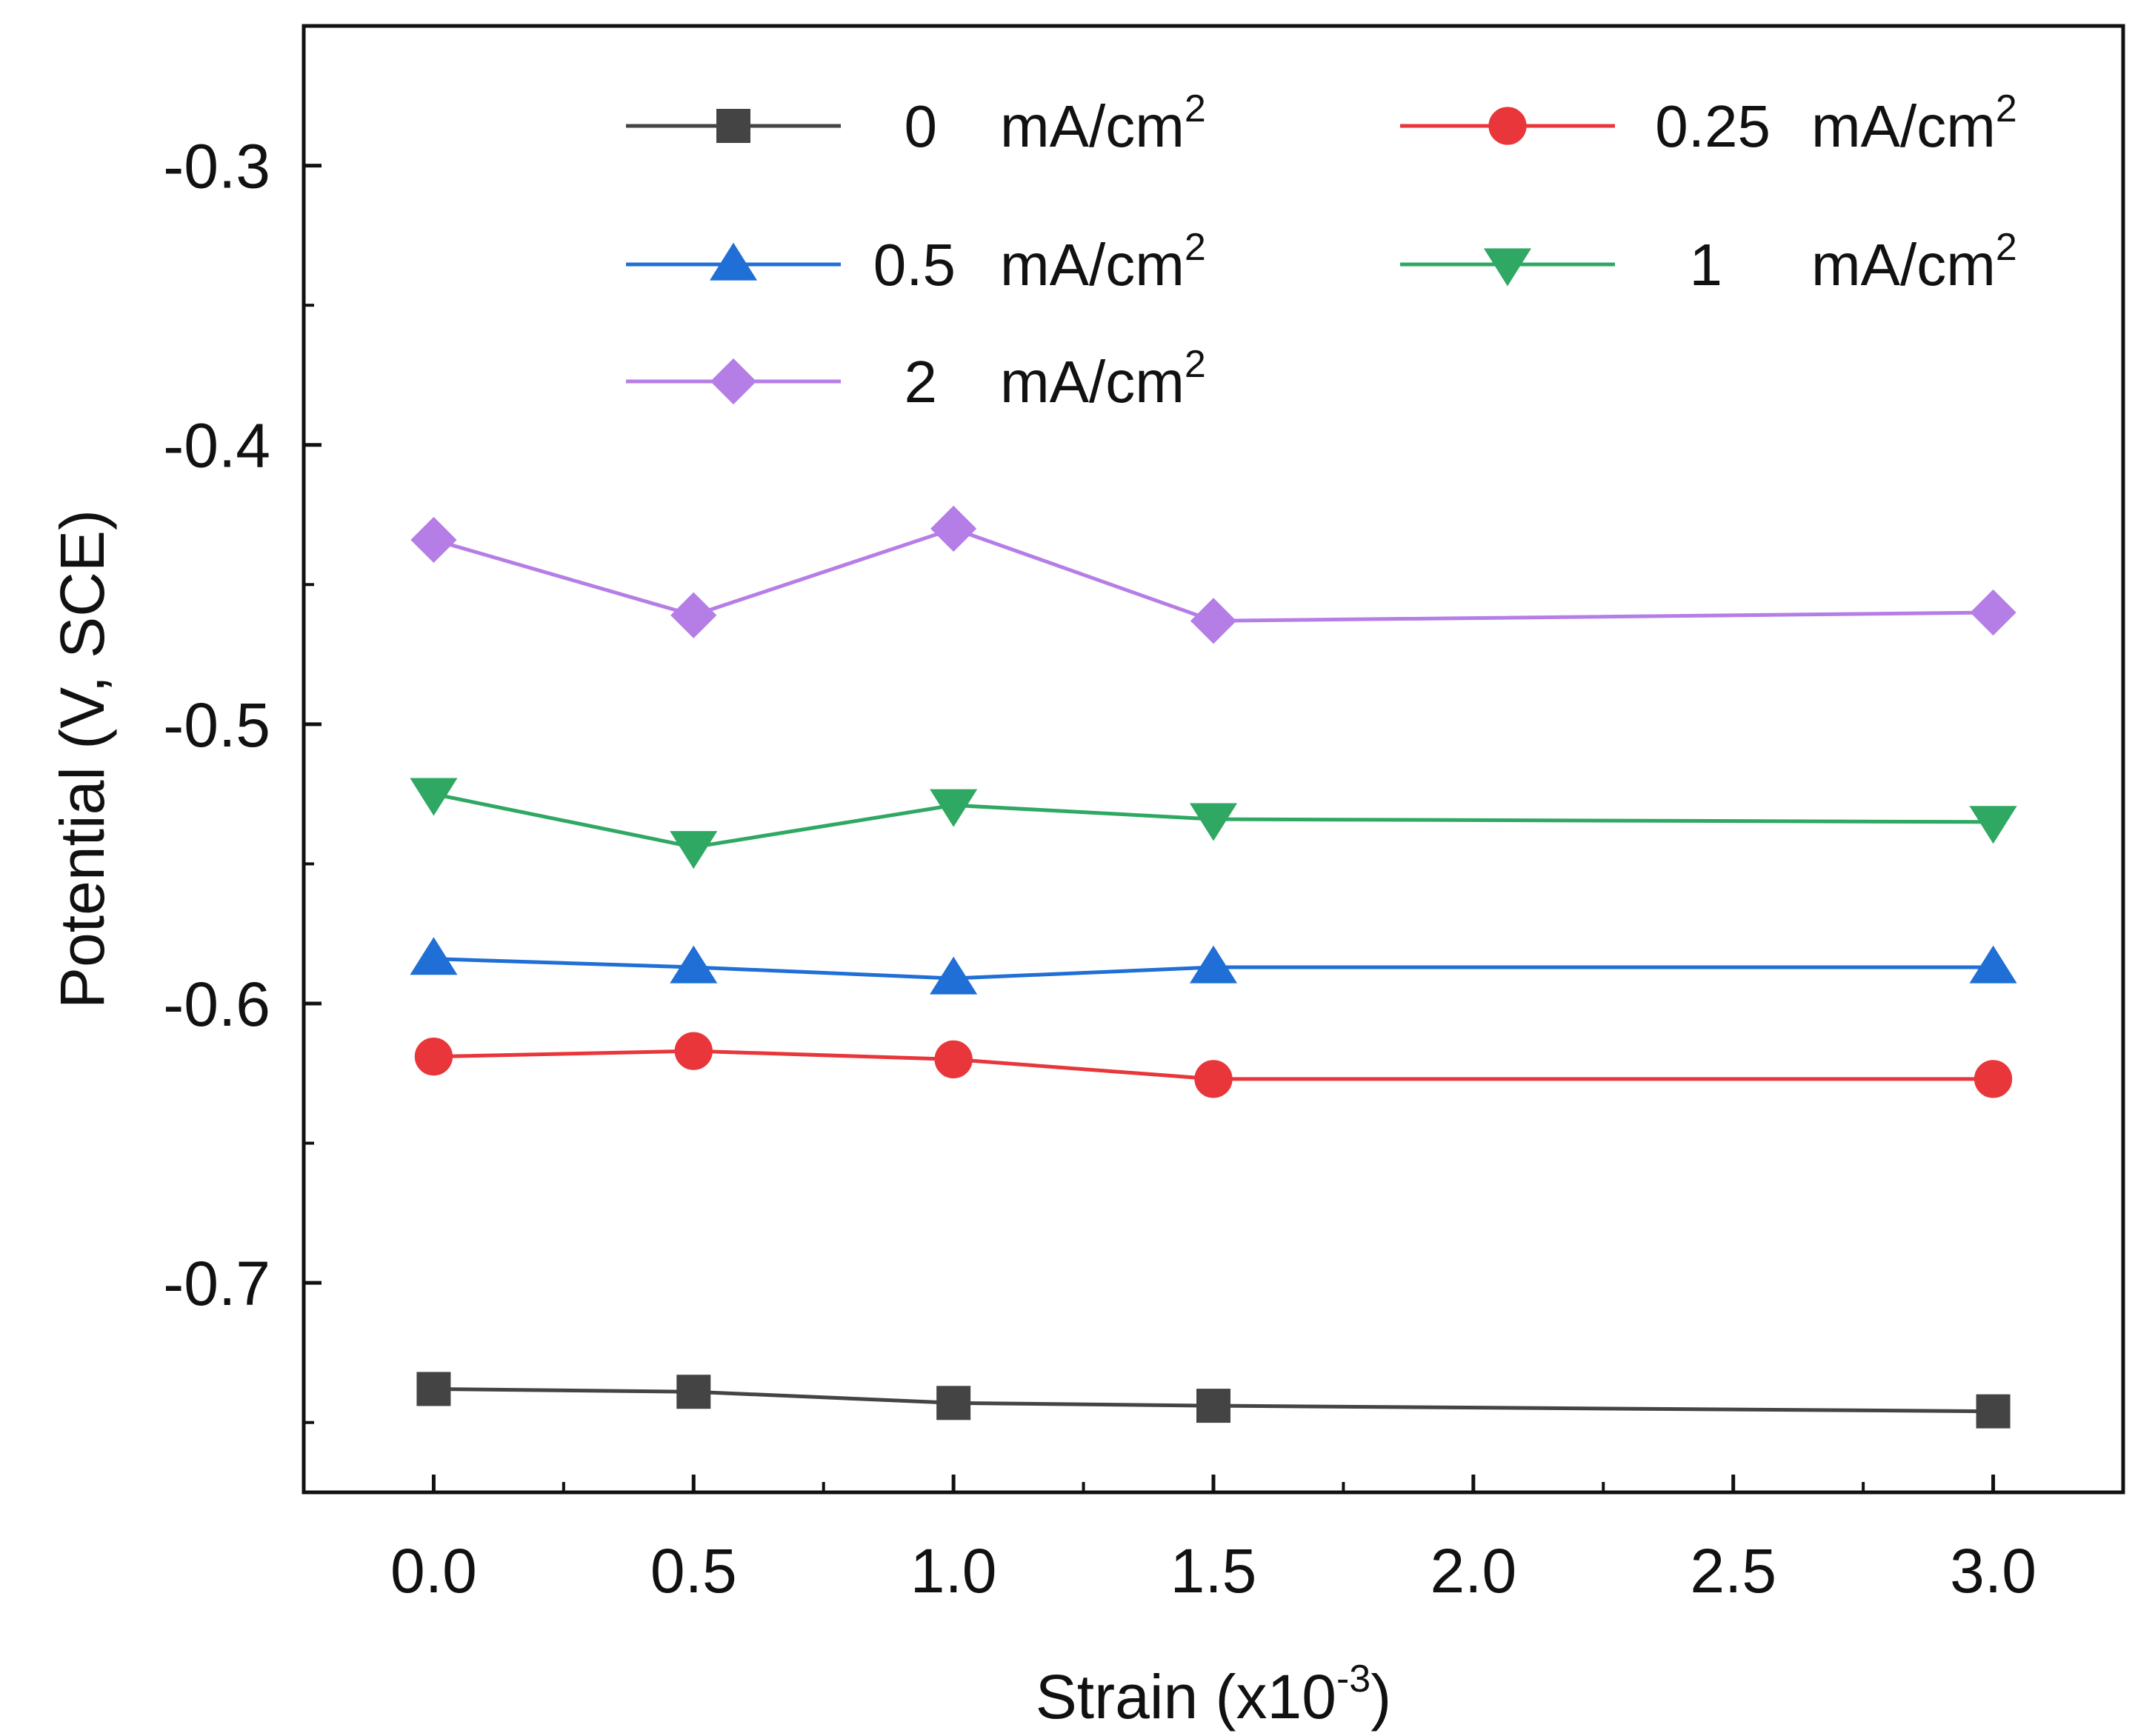 The height and width of the screenshot is (1736, 2155). Describe the element at coordinates (693, 1571) in the screenshot. I see `x-tick-label: 0.5` at that location.